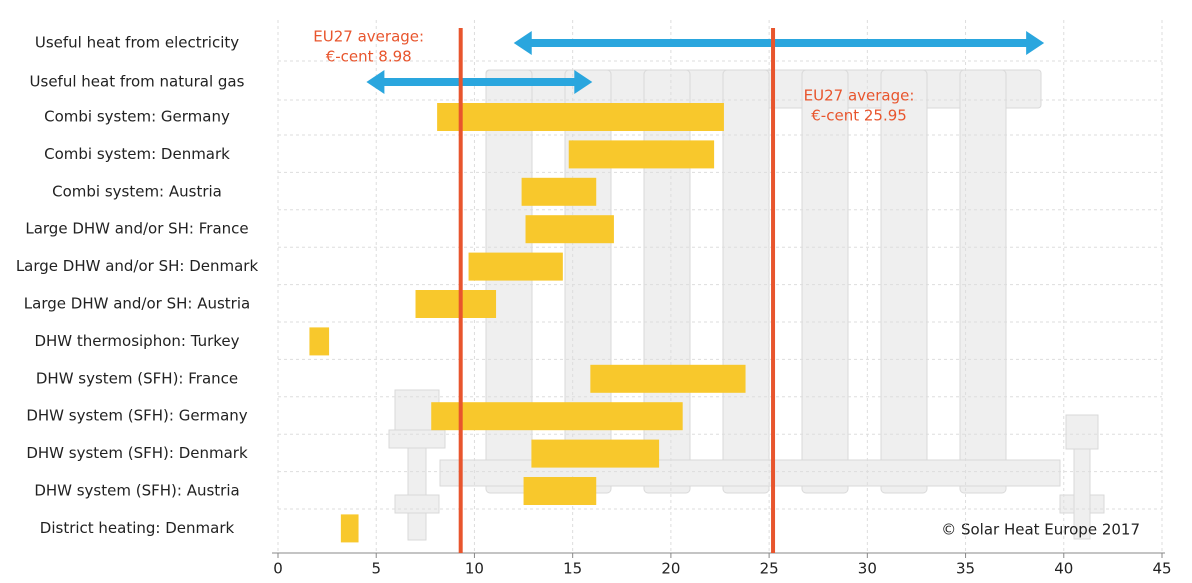 Image resolution: width=1192 pixels, height=583 pixels. Describe the element at coordinates (137, 191) in the screenshot. I see `category-label: Combi system: Austria` at that location.